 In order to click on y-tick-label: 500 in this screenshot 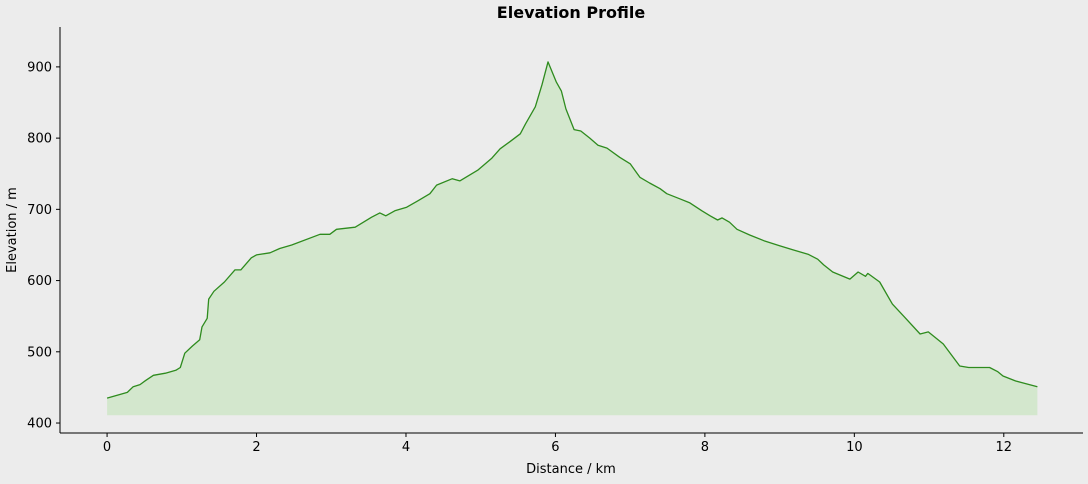, I will do `click(39, 352)`.